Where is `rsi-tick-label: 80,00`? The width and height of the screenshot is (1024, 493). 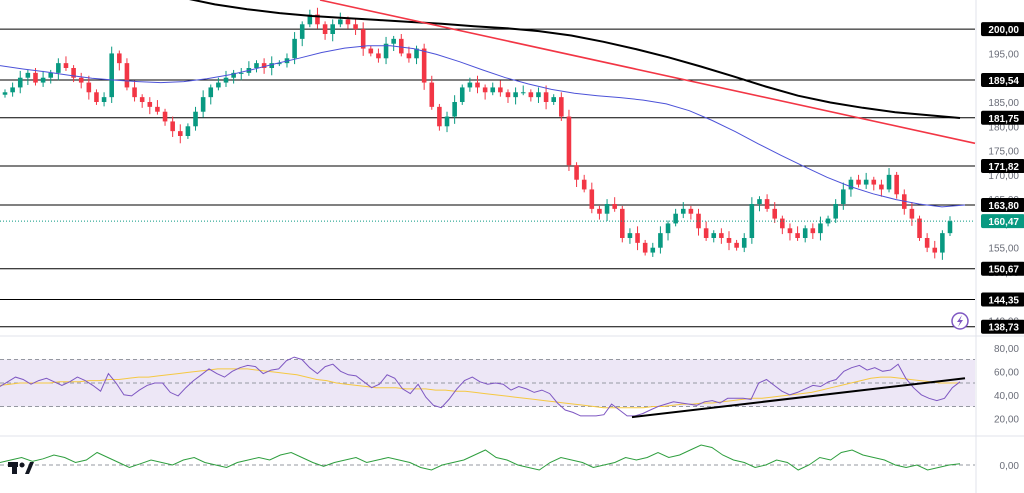 rsi-tick-label: 80,00 is located at coordinates (1006, 349).